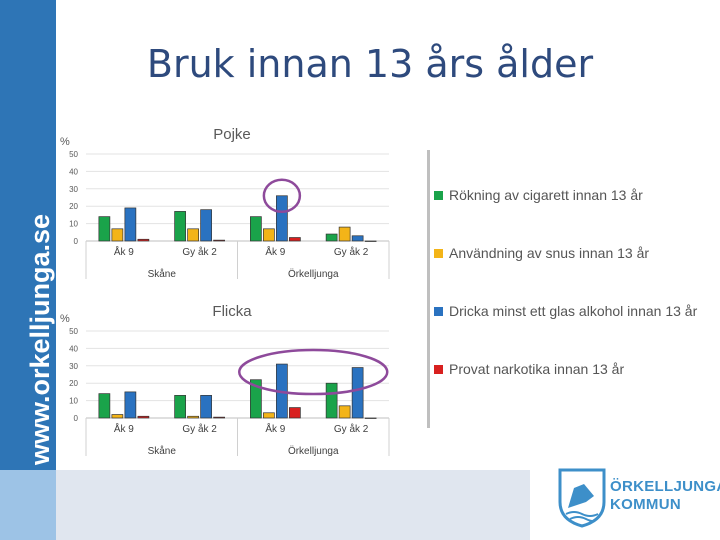  I want to click on ytick-label-flicka-10: 10, so click(73, 401).